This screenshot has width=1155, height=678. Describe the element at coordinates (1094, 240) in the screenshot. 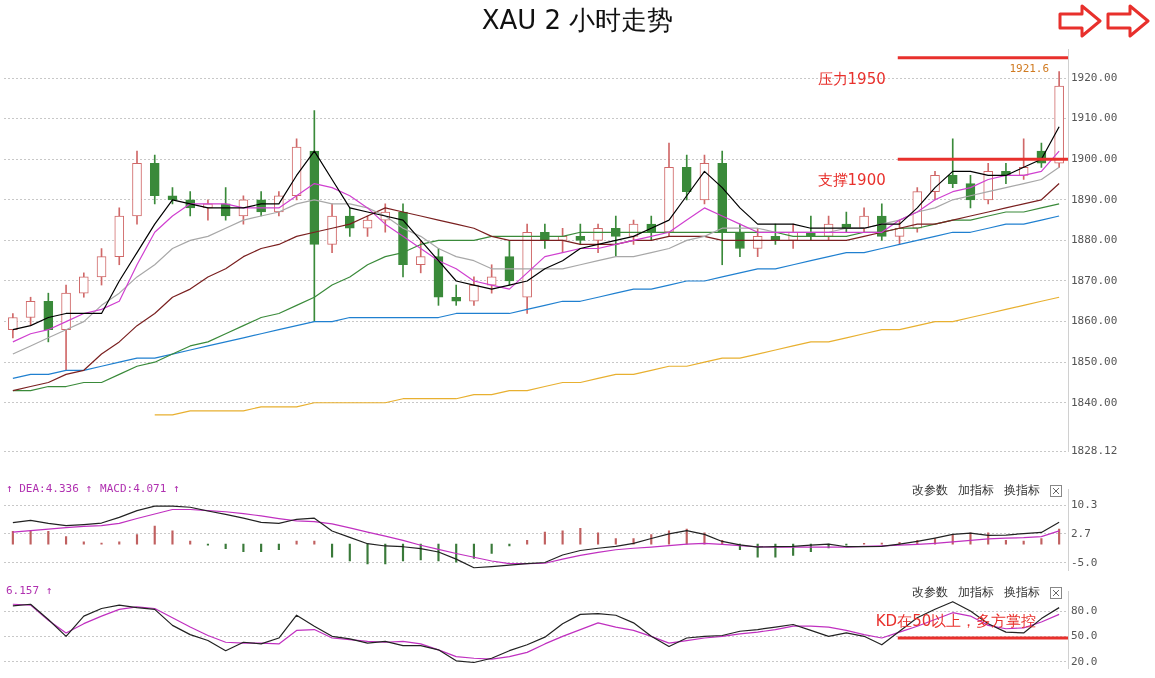

I see `y-tick-label: 1880.00` at that location.